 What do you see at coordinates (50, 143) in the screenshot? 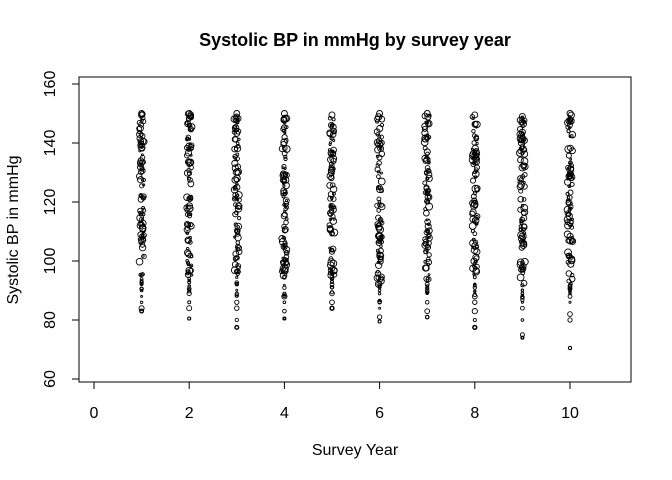
I see `y-tick-label: 140` at bounding box center [50, 143].